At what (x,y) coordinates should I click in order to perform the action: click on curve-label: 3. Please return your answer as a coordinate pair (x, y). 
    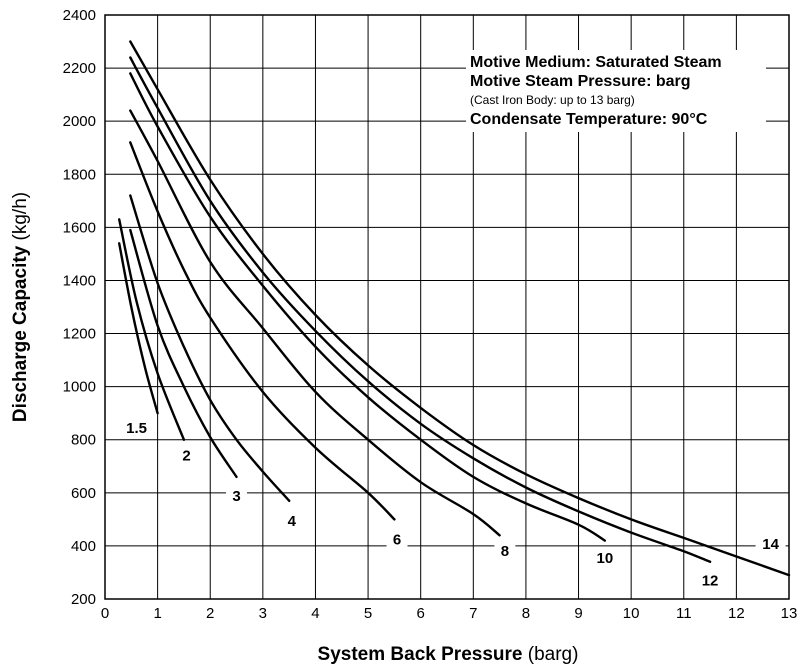
    Looking at the image, I should click on (236, 496).